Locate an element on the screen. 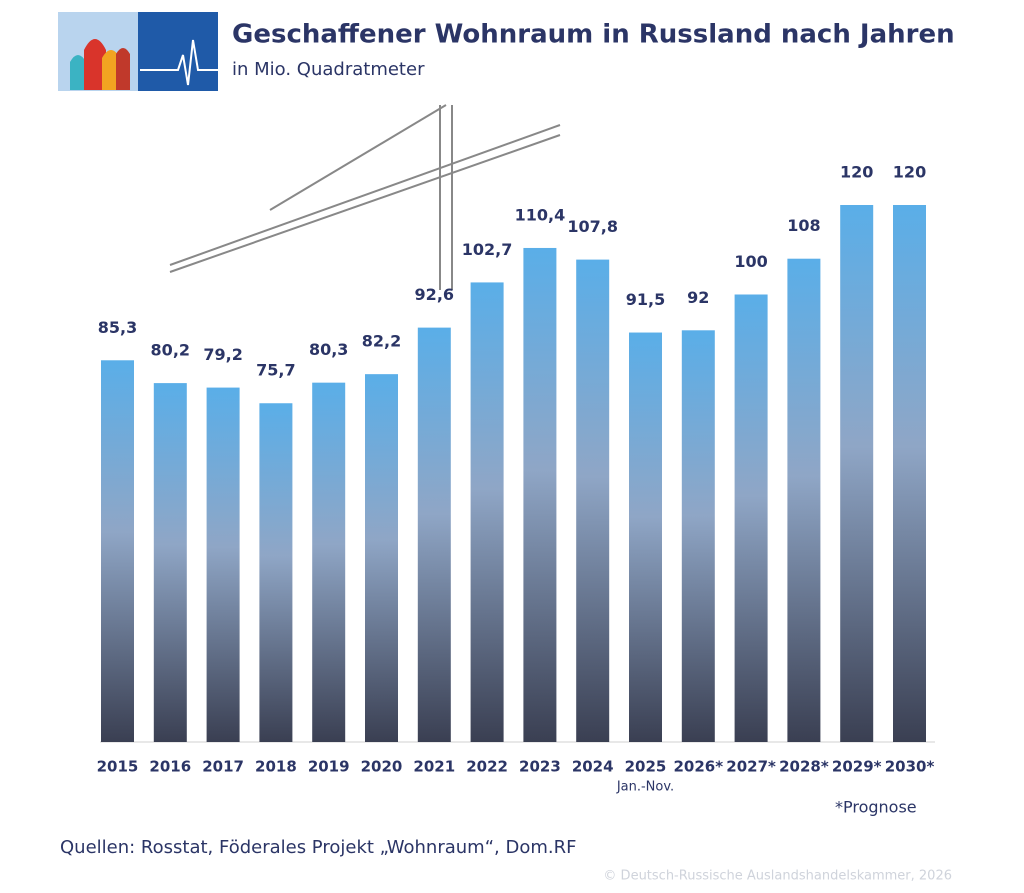 Image resolution: width=1024 pixels, height=893 pixels. value-label: 80,3 is located at coordinates (328, 349).